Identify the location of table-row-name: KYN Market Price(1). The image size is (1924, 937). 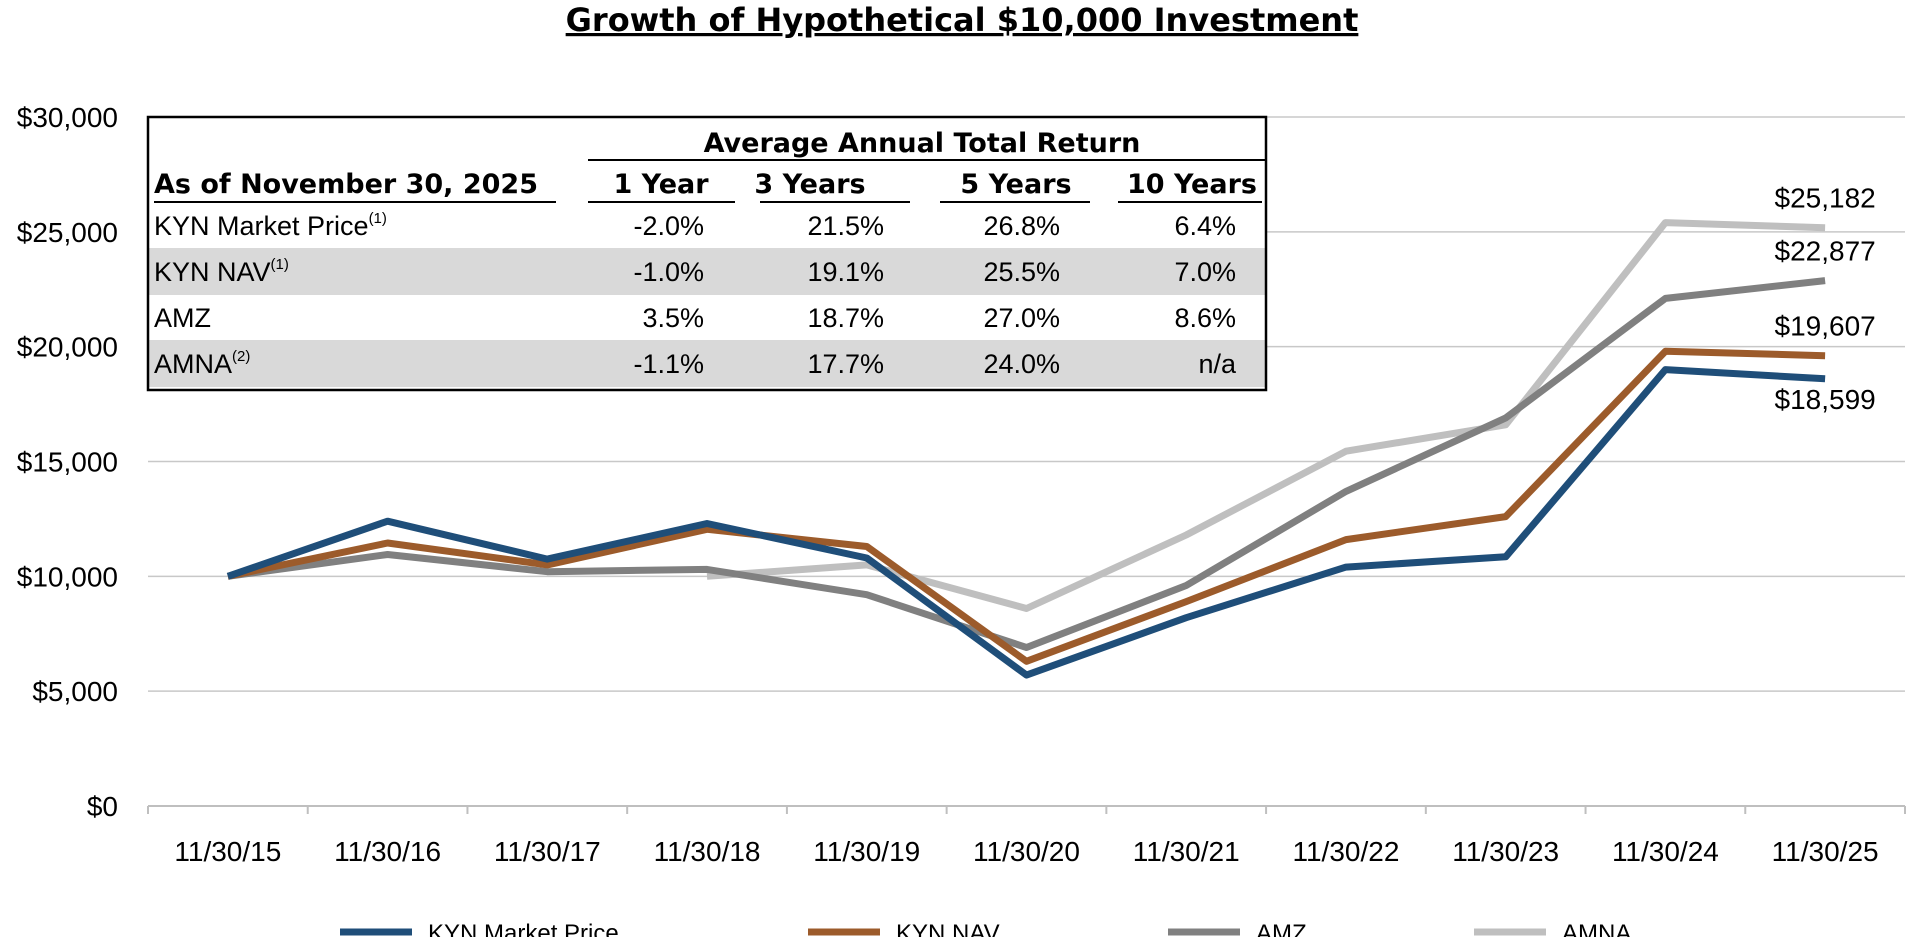
(270, 225).